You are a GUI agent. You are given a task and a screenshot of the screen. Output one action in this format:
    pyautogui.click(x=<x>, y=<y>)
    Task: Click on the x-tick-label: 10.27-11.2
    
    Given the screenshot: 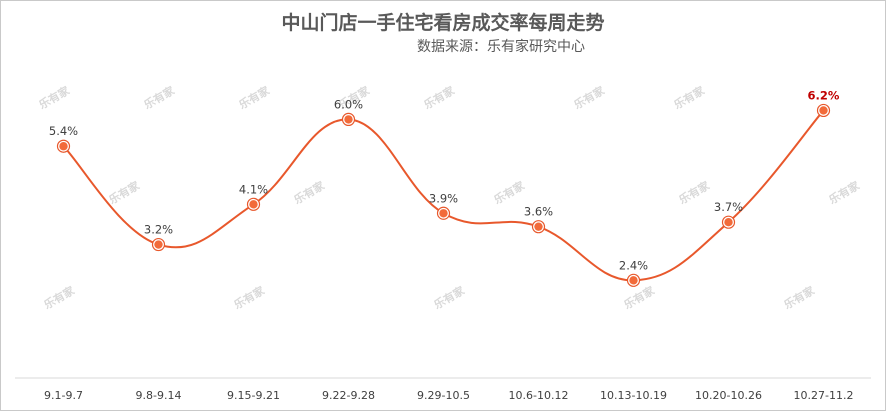 What is the action you would take?
    pyautogui.click(x=824, y=395)
    